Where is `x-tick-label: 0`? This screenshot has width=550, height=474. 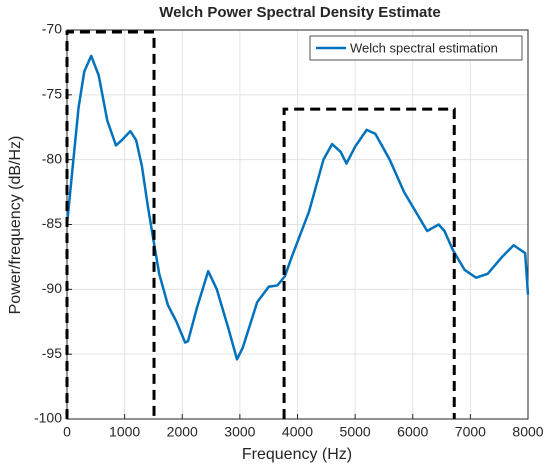 x-tick-label: 0 is located at coordinates (67, 432).